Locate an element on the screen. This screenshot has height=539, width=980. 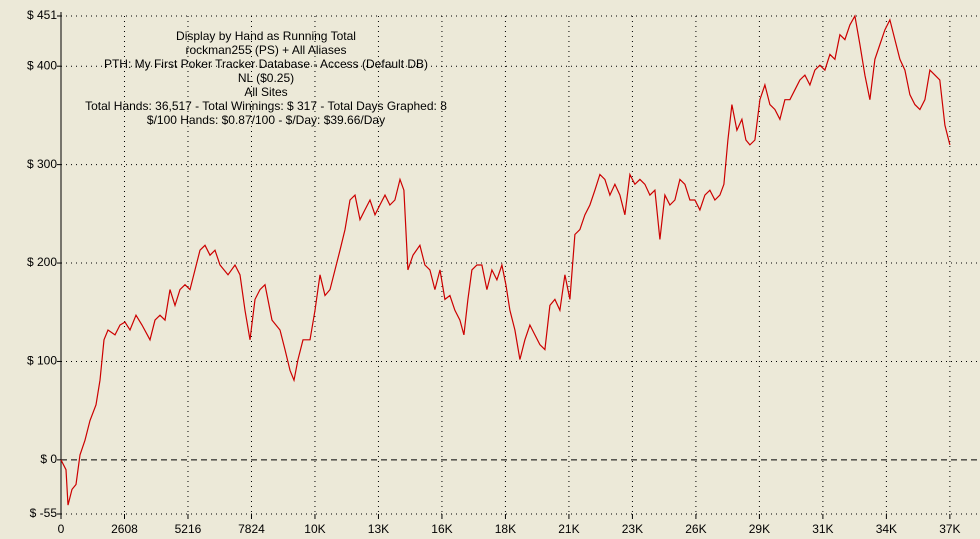
x-tick-label: 16K is located at coordinates (441, 529).